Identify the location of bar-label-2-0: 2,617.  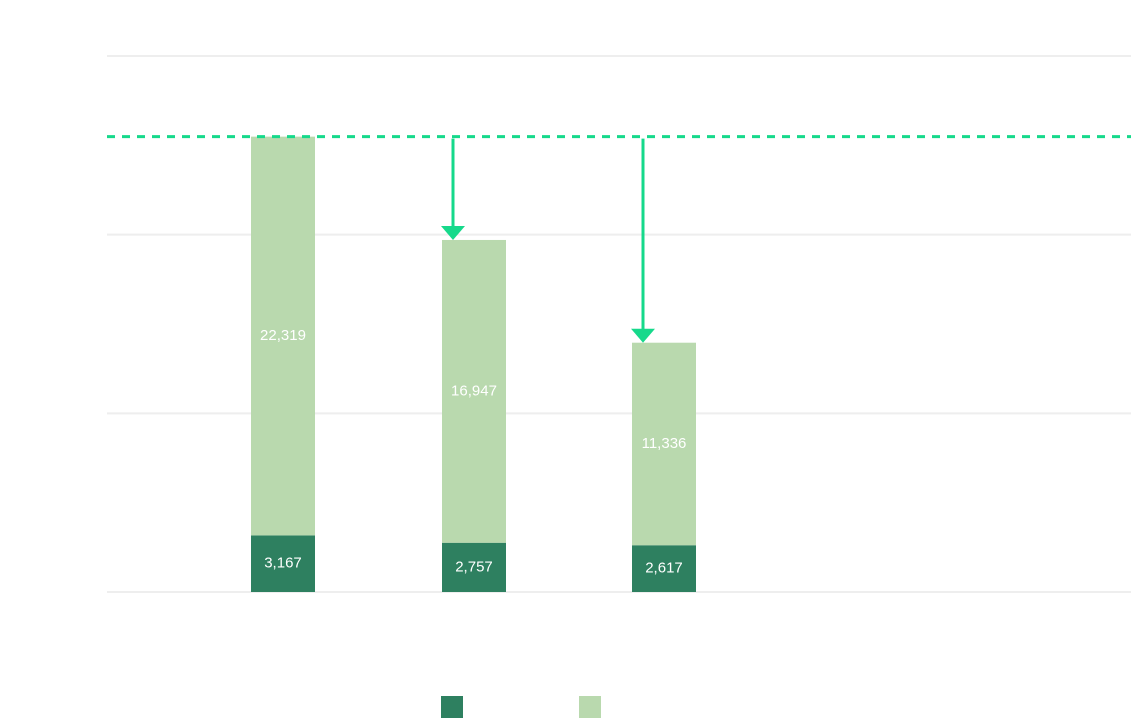
(664, 568).